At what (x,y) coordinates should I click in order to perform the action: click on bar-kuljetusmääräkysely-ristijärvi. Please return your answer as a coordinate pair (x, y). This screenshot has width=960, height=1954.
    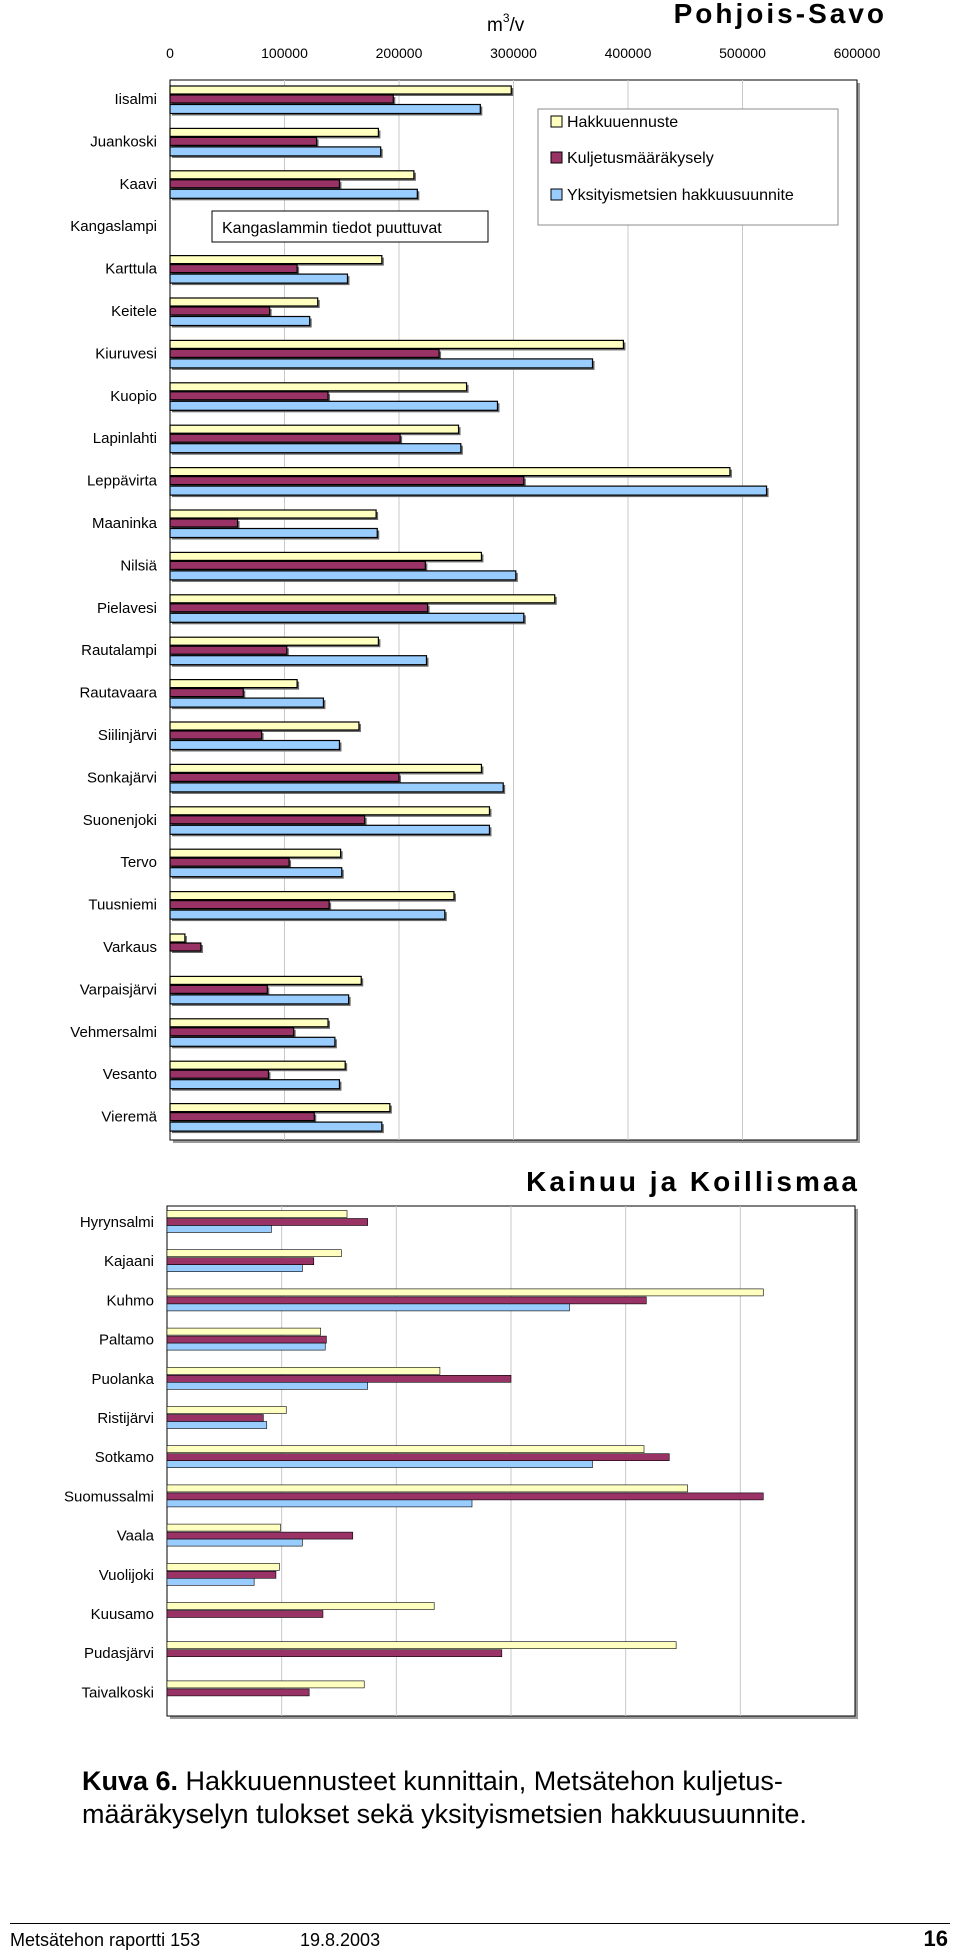
    Looking at the image, I should click on (215, 1418).